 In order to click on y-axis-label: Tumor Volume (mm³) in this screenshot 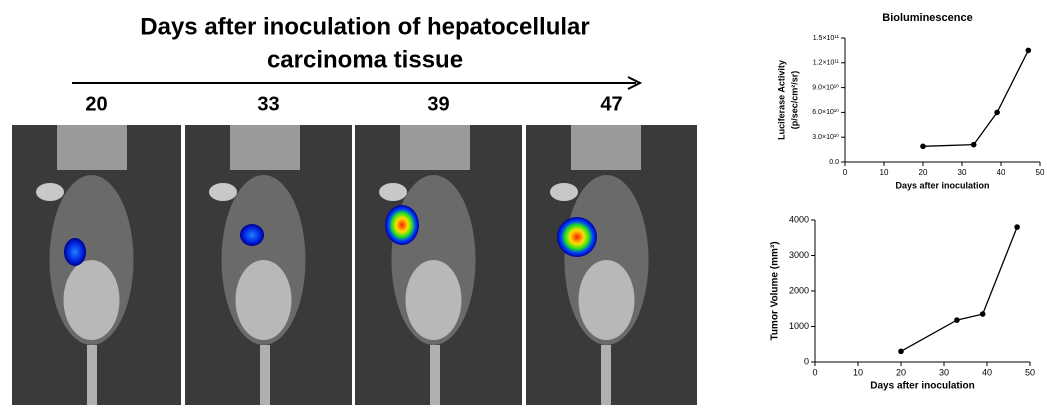, I will do `click(775, 290)`.